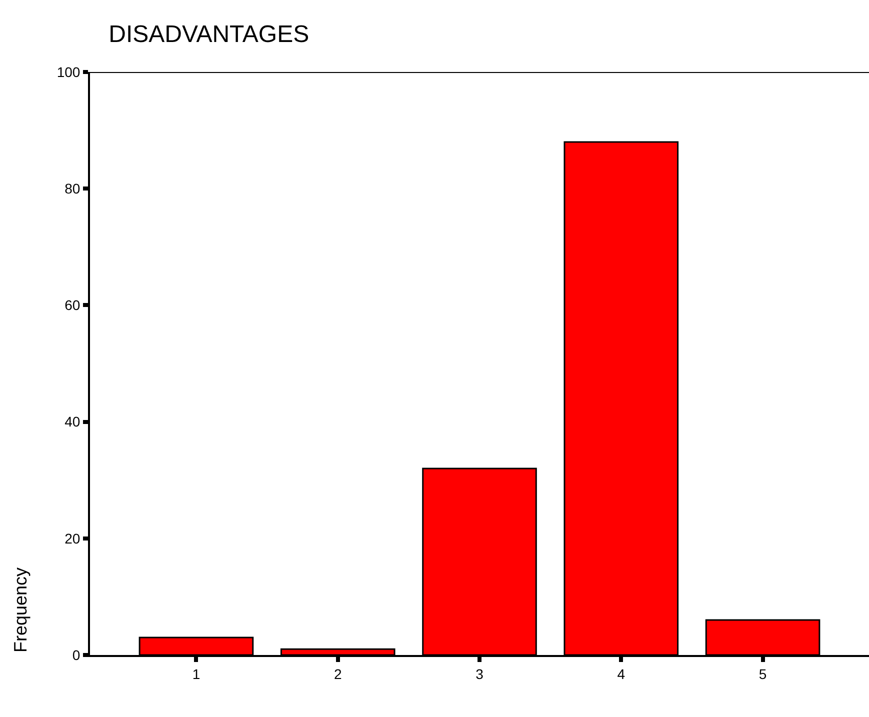 This screenshot has height=717, width=869. I want to click on chart-title: DISADVANTAGES, so click(209, 34).